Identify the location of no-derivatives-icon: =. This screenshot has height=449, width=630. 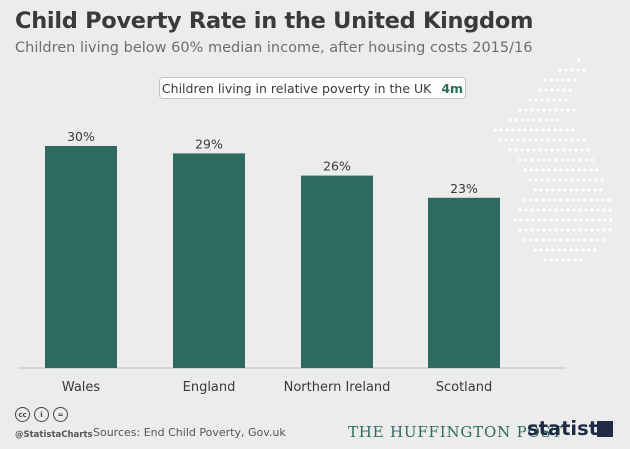
(60, 414).